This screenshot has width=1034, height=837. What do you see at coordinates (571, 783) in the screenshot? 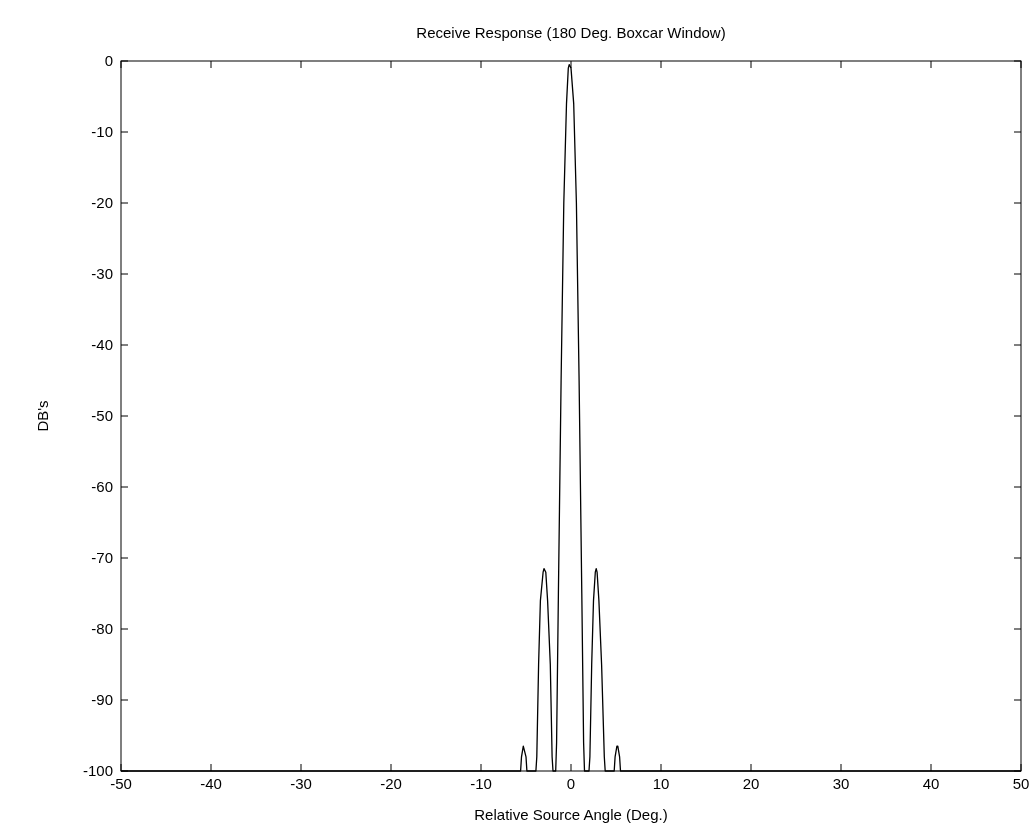
I see `x-tick-label: 0` at bounding box center [571, 783].